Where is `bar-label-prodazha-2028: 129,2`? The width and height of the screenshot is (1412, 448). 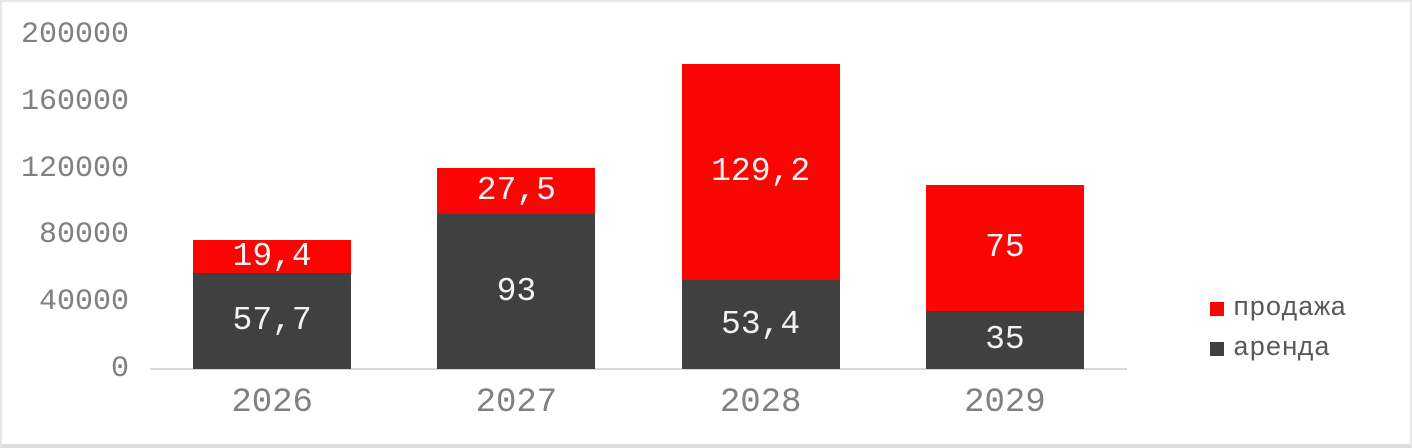
bar-label-prodazha-2028: 129,2 is located at coordinates (761, 172).